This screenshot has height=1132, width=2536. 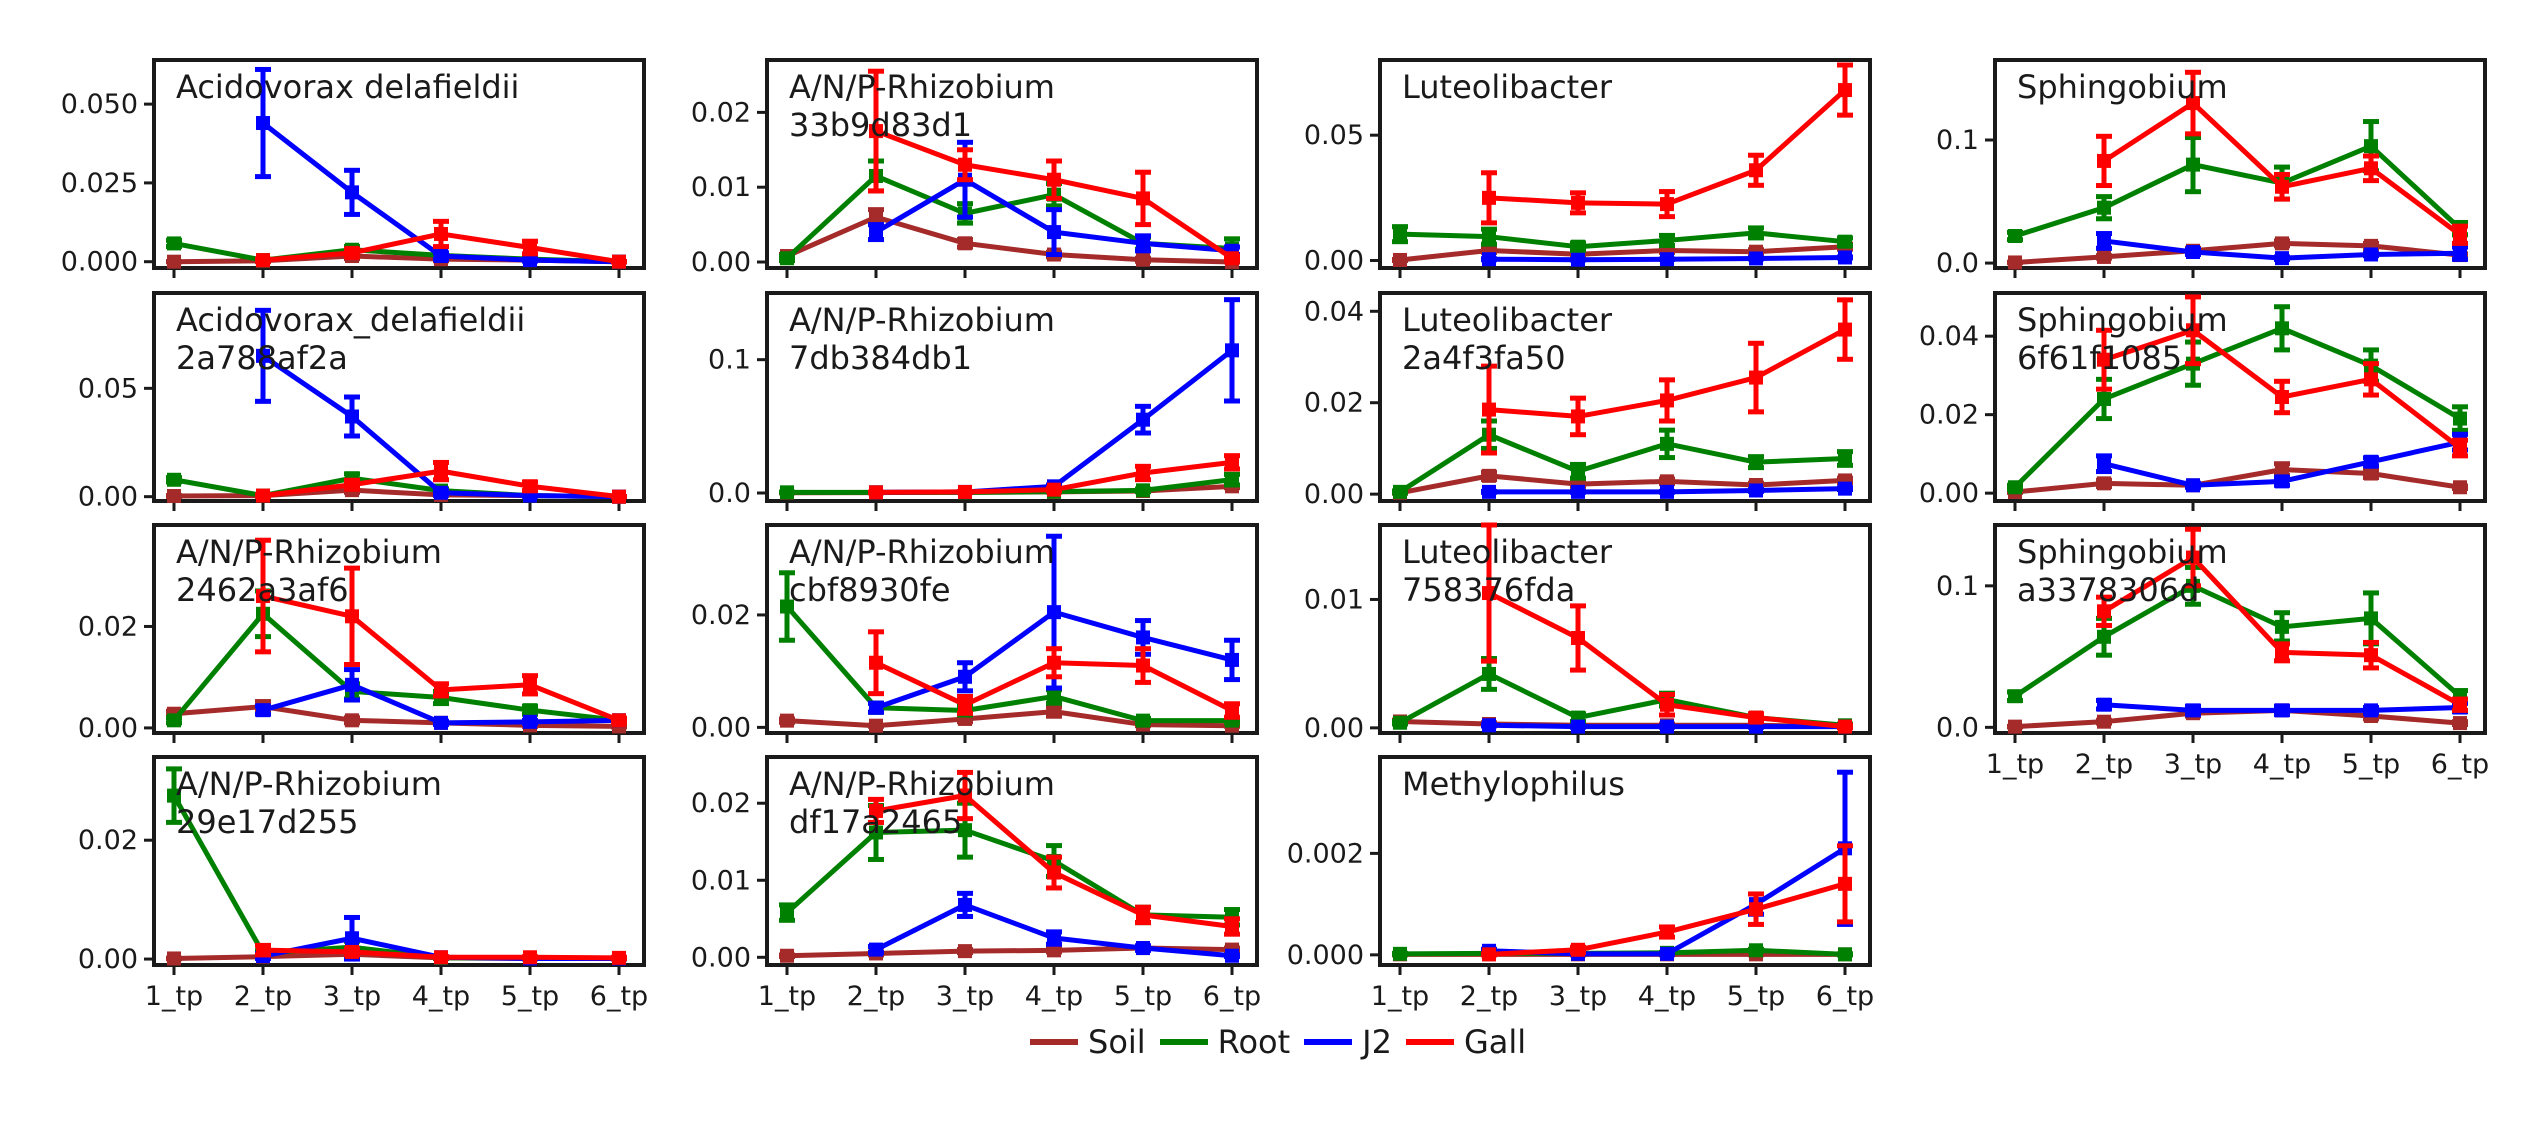 I want to click on y-tick-label: 0.02, so click(x=721, y=615).